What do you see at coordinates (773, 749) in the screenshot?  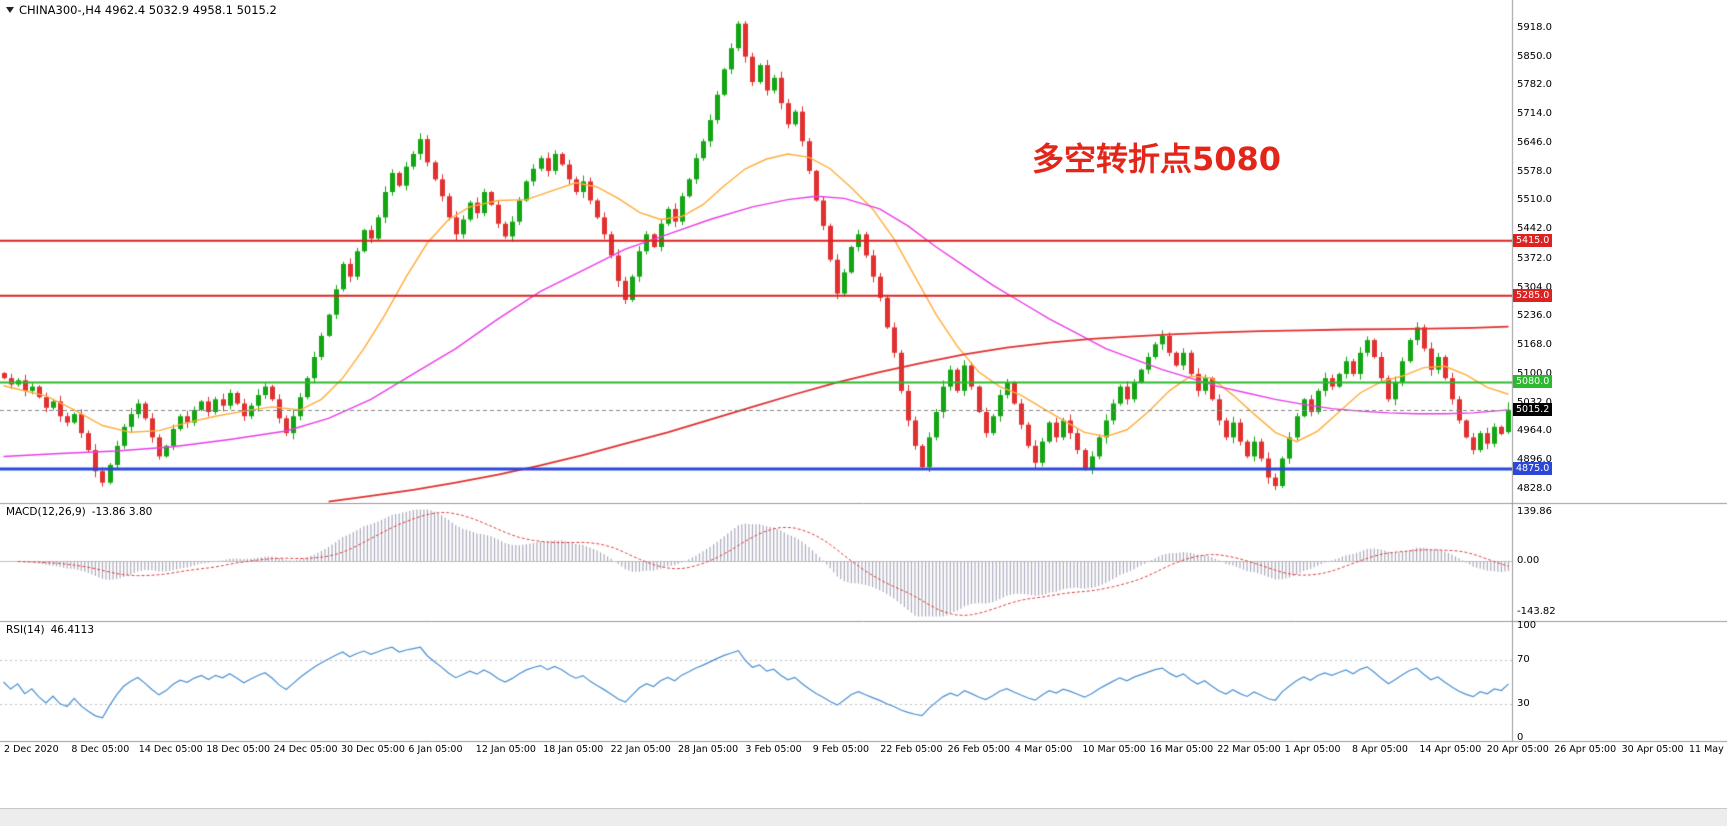 I see `time-axis-label: 3 Feb 05:00` at bounding box center [773, 749].